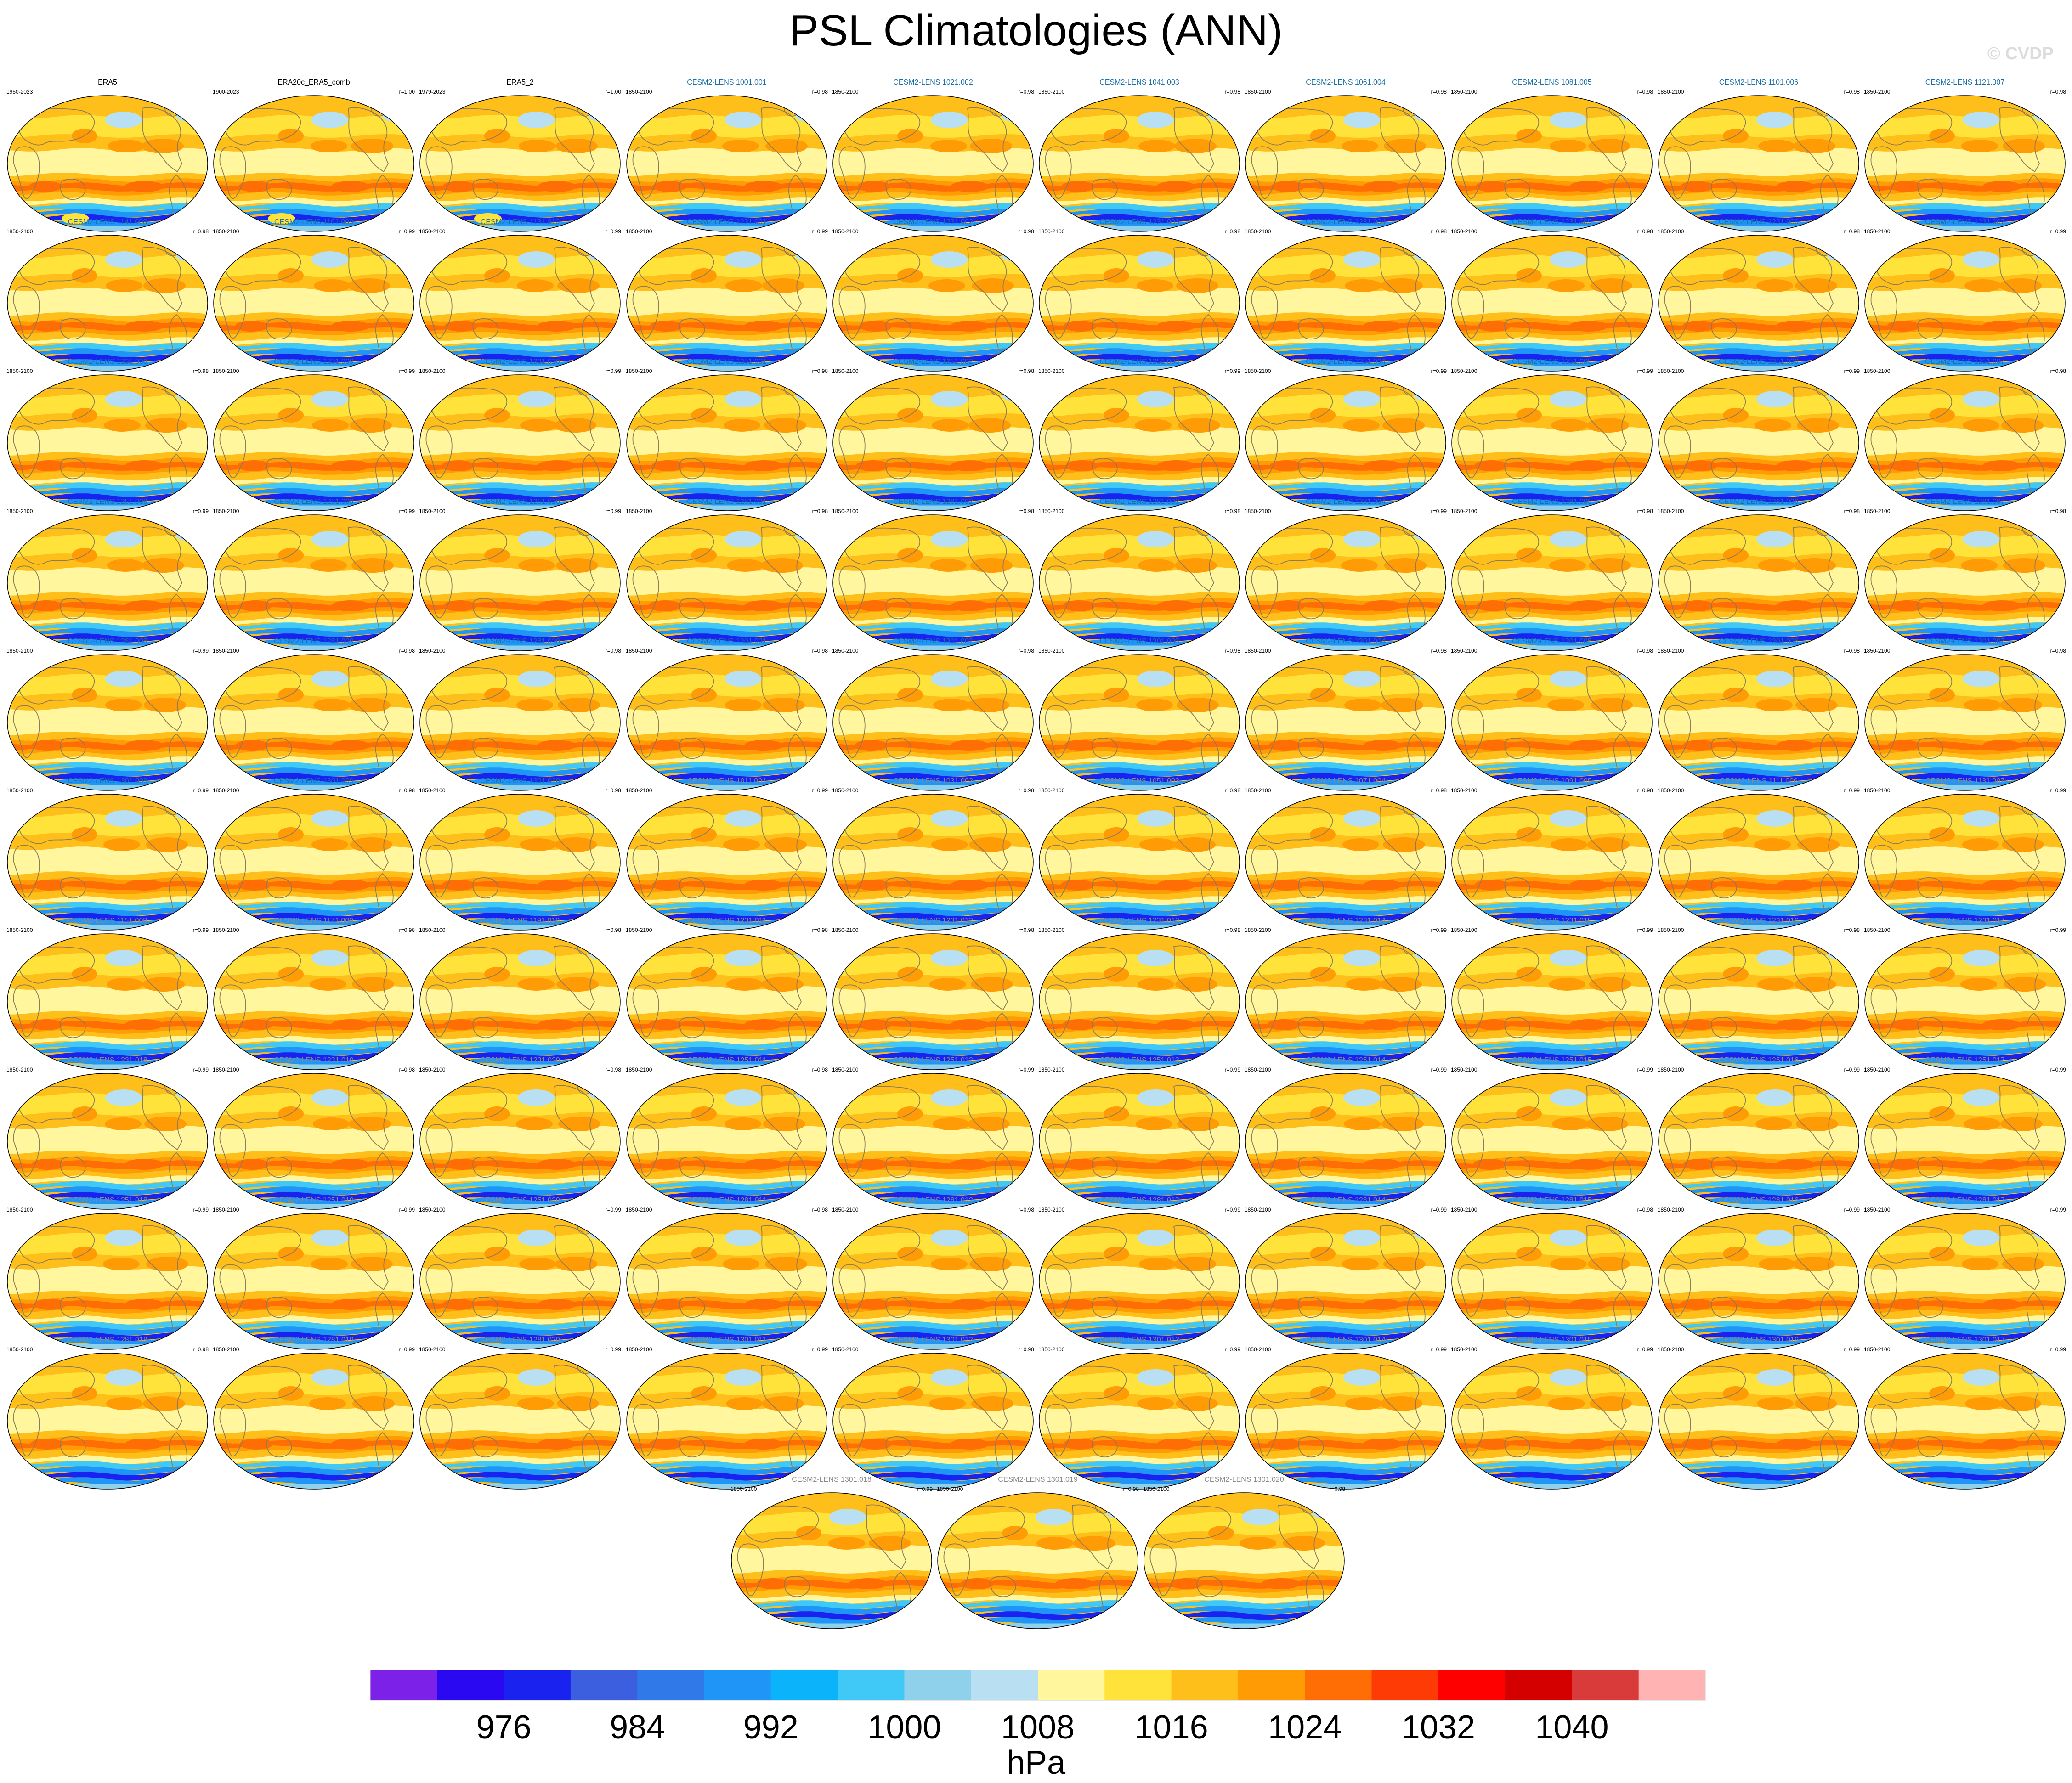 This screenshot has width=2072, height=1783. I want to click on map-panel: CESM2-LENS 1251.018 1850-2100 r=0.99, so click(107, 1273).